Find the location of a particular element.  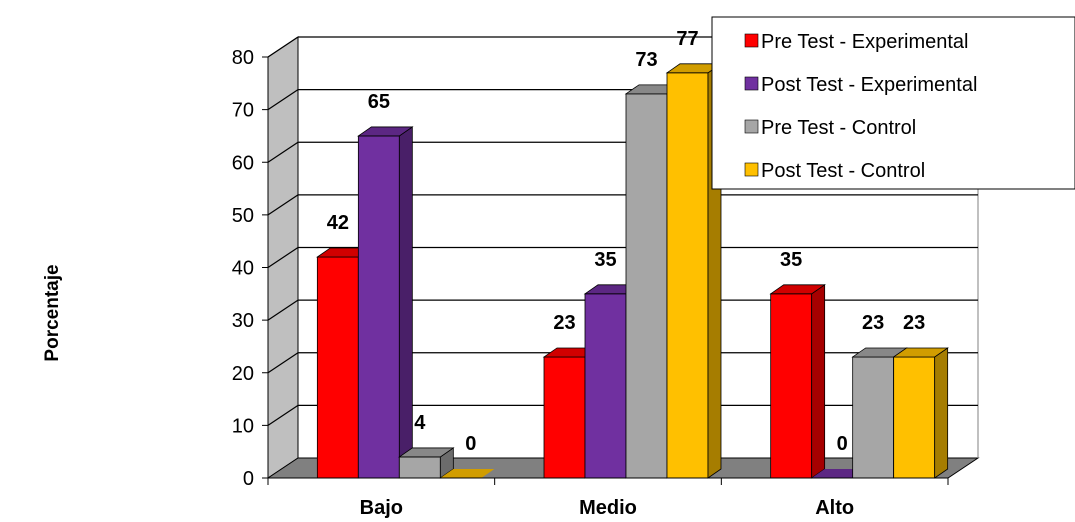

data-label: 65 is located at coordinates (379, 102).